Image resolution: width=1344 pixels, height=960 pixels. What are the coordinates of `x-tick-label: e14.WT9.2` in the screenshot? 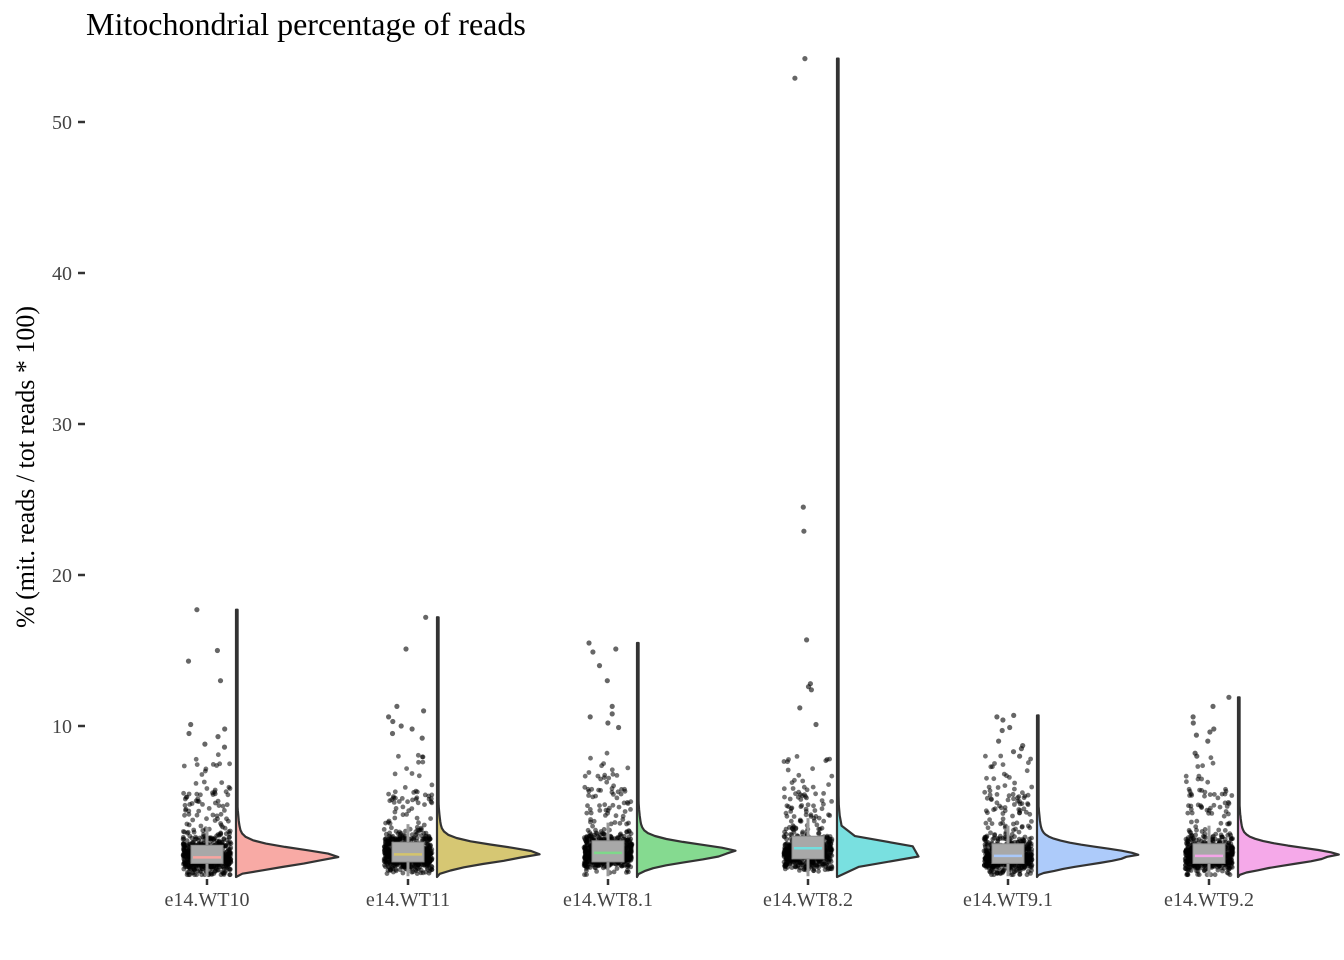 It's located at (1209, 900).